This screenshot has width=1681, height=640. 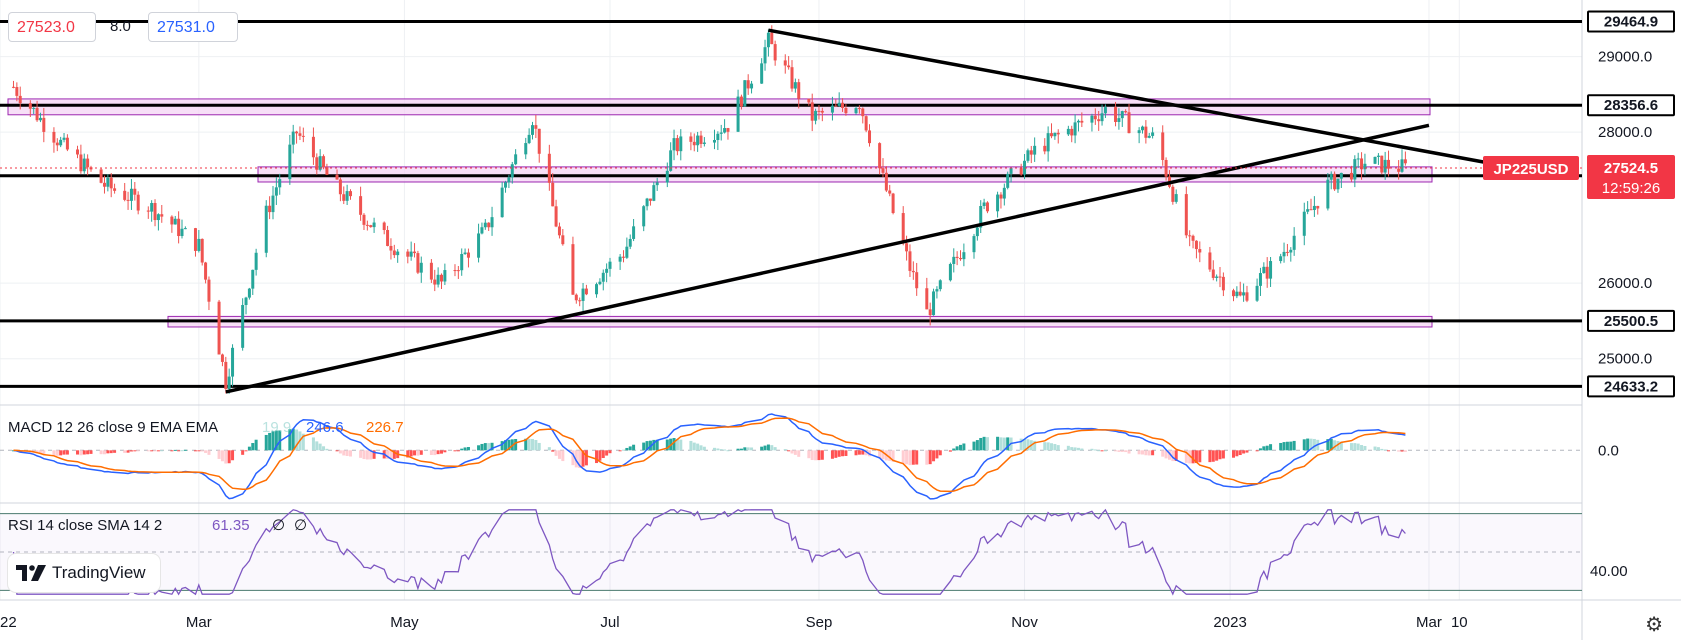 I want to click on rsi-title: RSI 14 close SMA 14 2, so click(x=85, y=525).